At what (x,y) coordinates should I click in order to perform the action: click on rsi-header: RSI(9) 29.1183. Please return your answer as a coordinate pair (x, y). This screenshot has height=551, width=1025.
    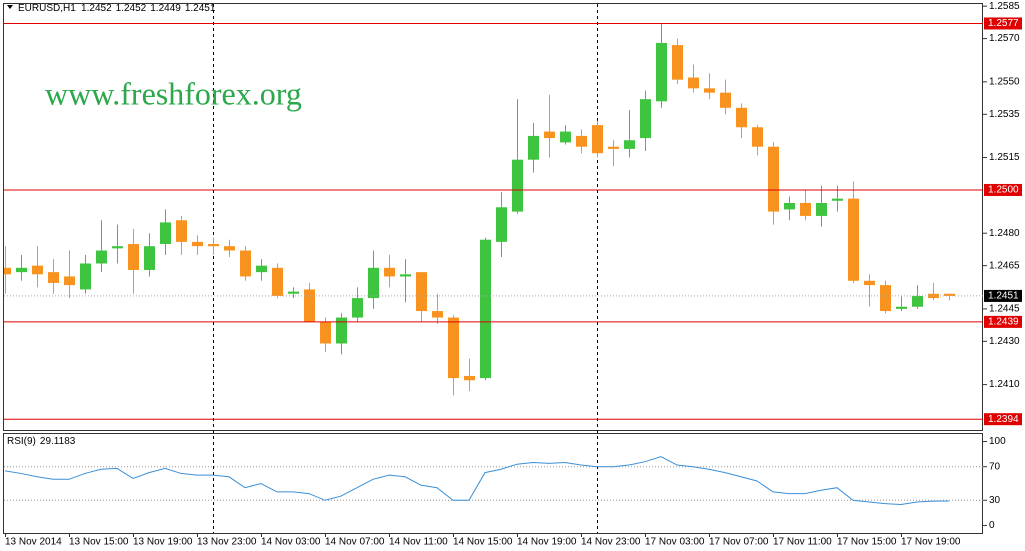
    Looking at the image, I should click on (41, 441).